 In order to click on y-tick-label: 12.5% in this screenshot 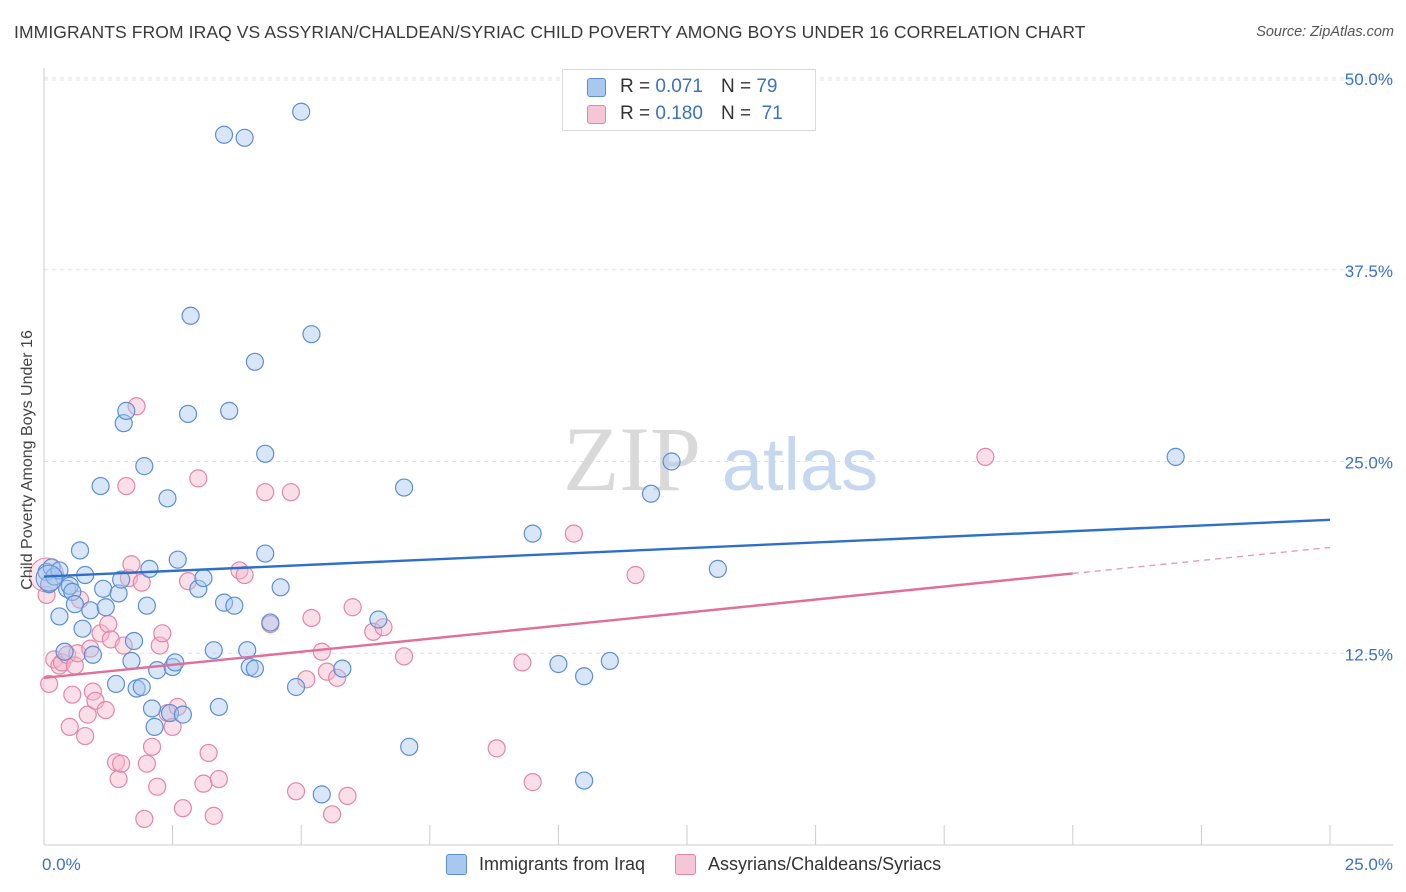, I will do `click(1369, 654)`.